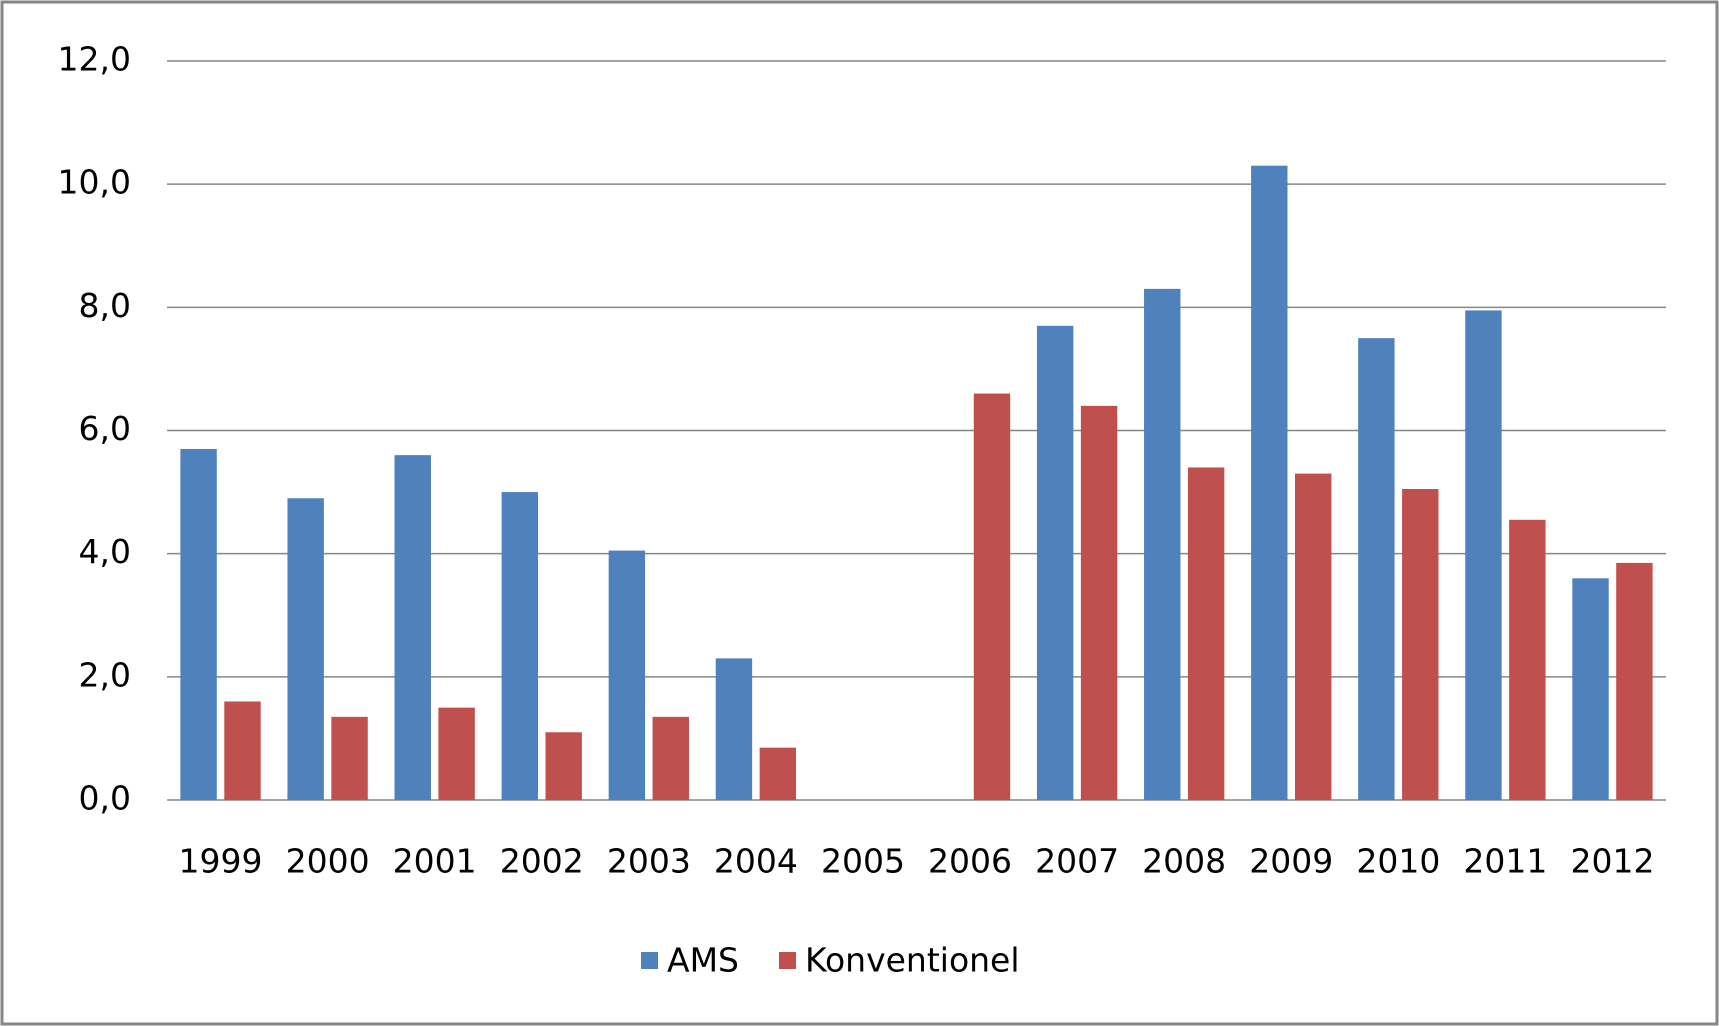 The image size is (1719, 1026). I want to click on x-tick-label: 2004, so click(756, 861).